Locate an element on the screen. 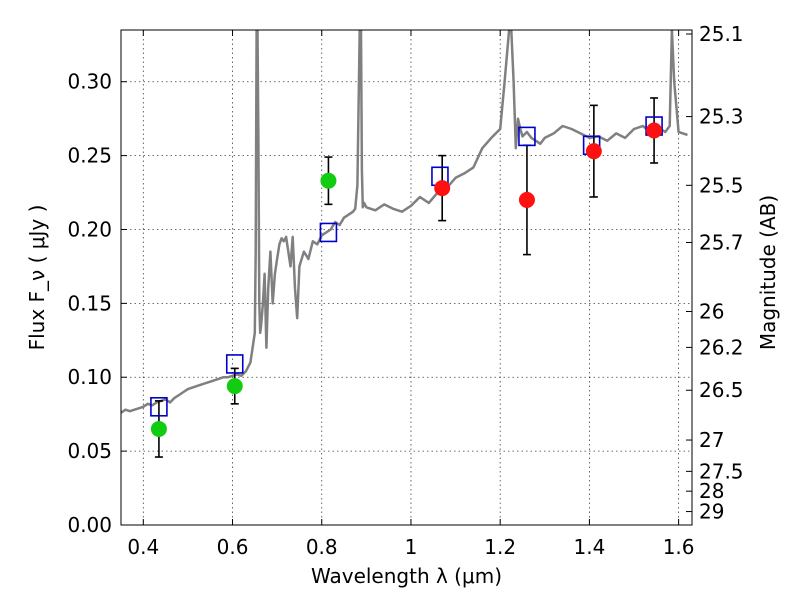 This screenshot has width=800, height=604. y-tick-label: 0.25 is located at coordinates (89, 156).